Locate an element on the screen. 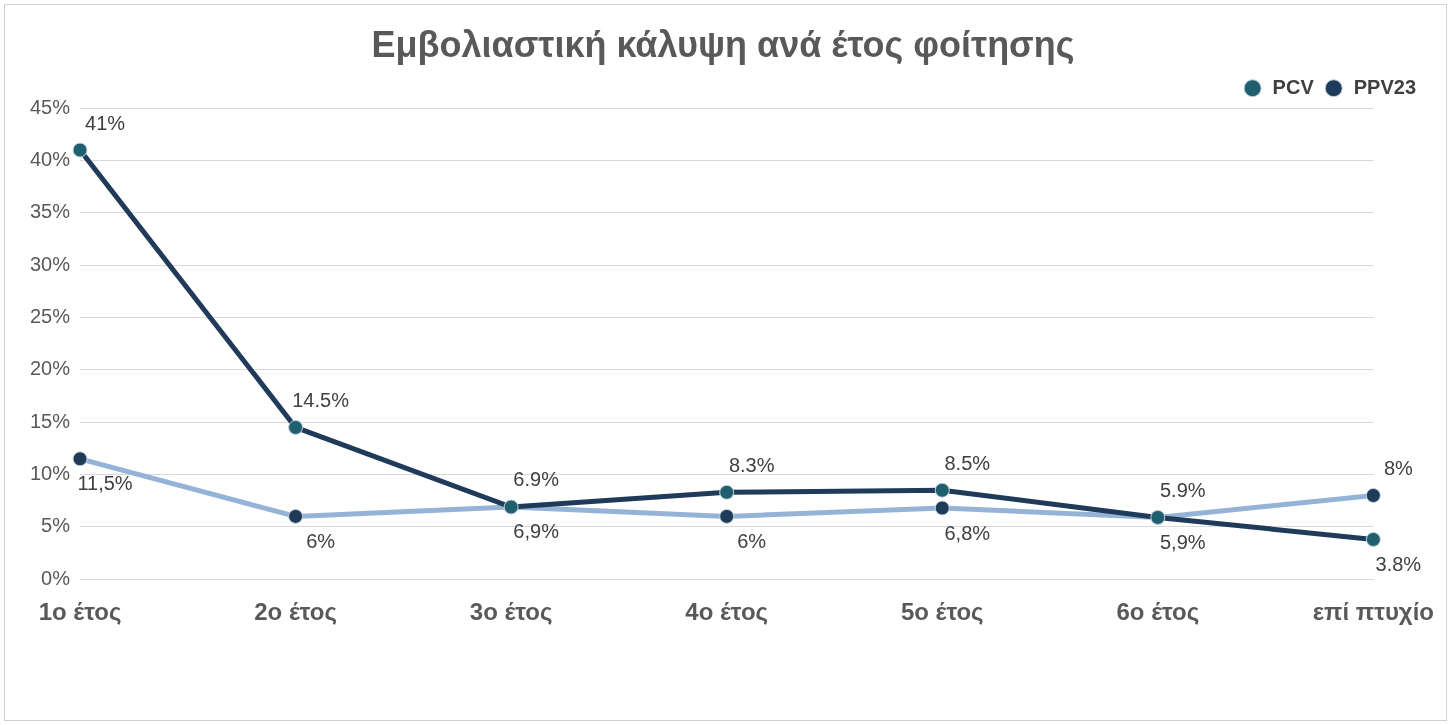 Image resolution: width=1451 pixels, height=725 pixels. y-tick-label: 15% is located at coordinates (50, 420).